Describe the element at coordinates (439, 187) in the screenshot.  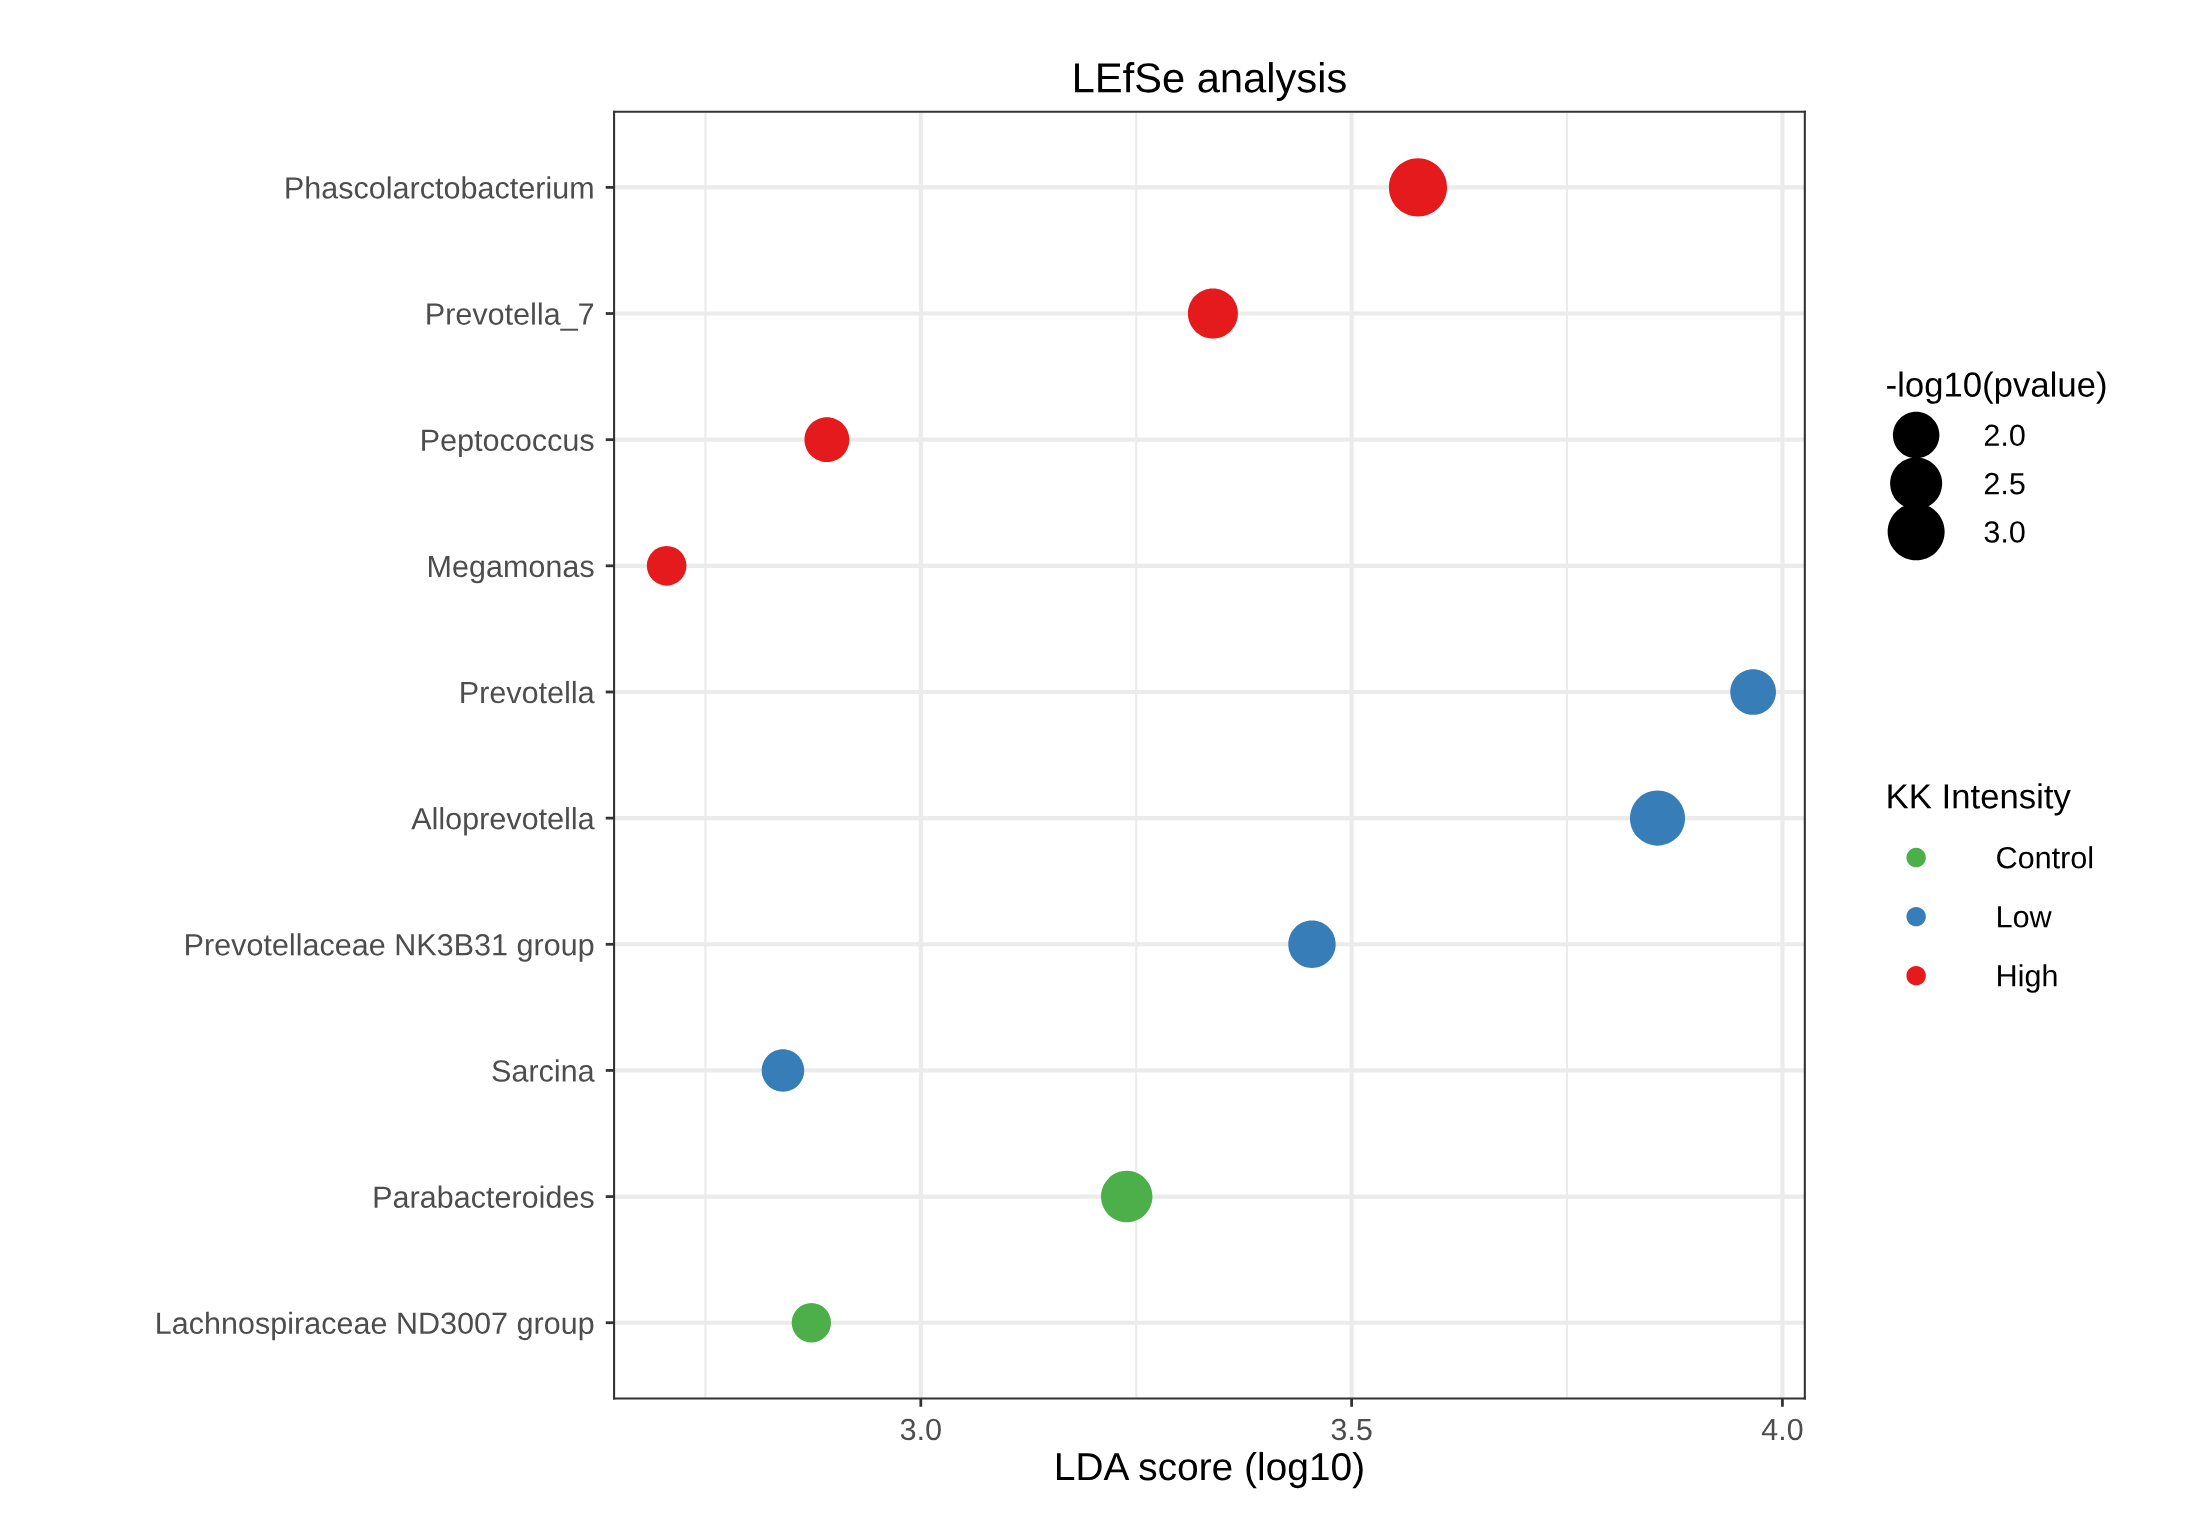
I see `y-tick-label: Phascolarctobacterium` at that location.